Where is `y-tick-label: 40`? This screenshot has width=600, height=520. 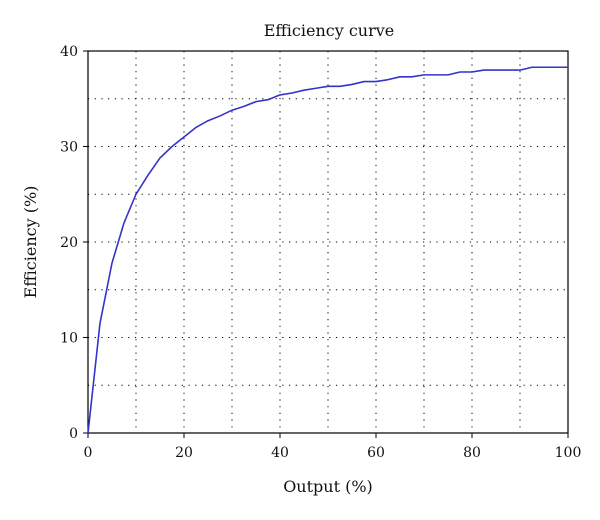 y-tick-label: 40 is located at coordinates (69, 52).